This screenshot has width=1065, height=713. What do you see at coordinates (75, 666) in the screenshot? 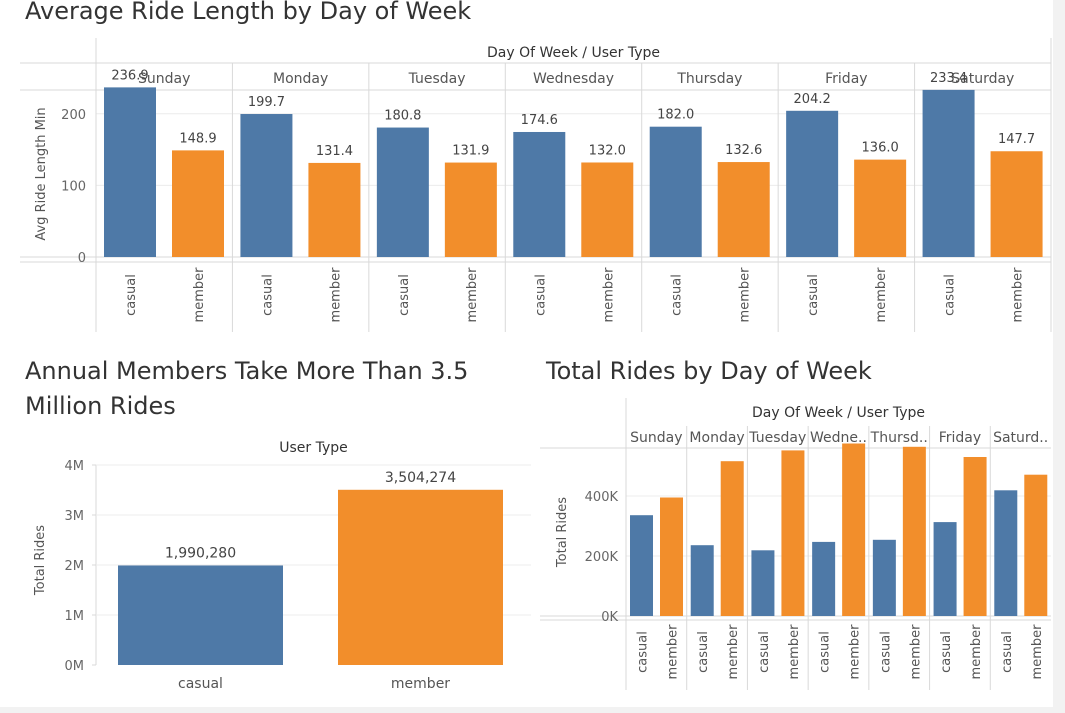
I see `y-tick-label: 0M` at bounding box center [75, 666].